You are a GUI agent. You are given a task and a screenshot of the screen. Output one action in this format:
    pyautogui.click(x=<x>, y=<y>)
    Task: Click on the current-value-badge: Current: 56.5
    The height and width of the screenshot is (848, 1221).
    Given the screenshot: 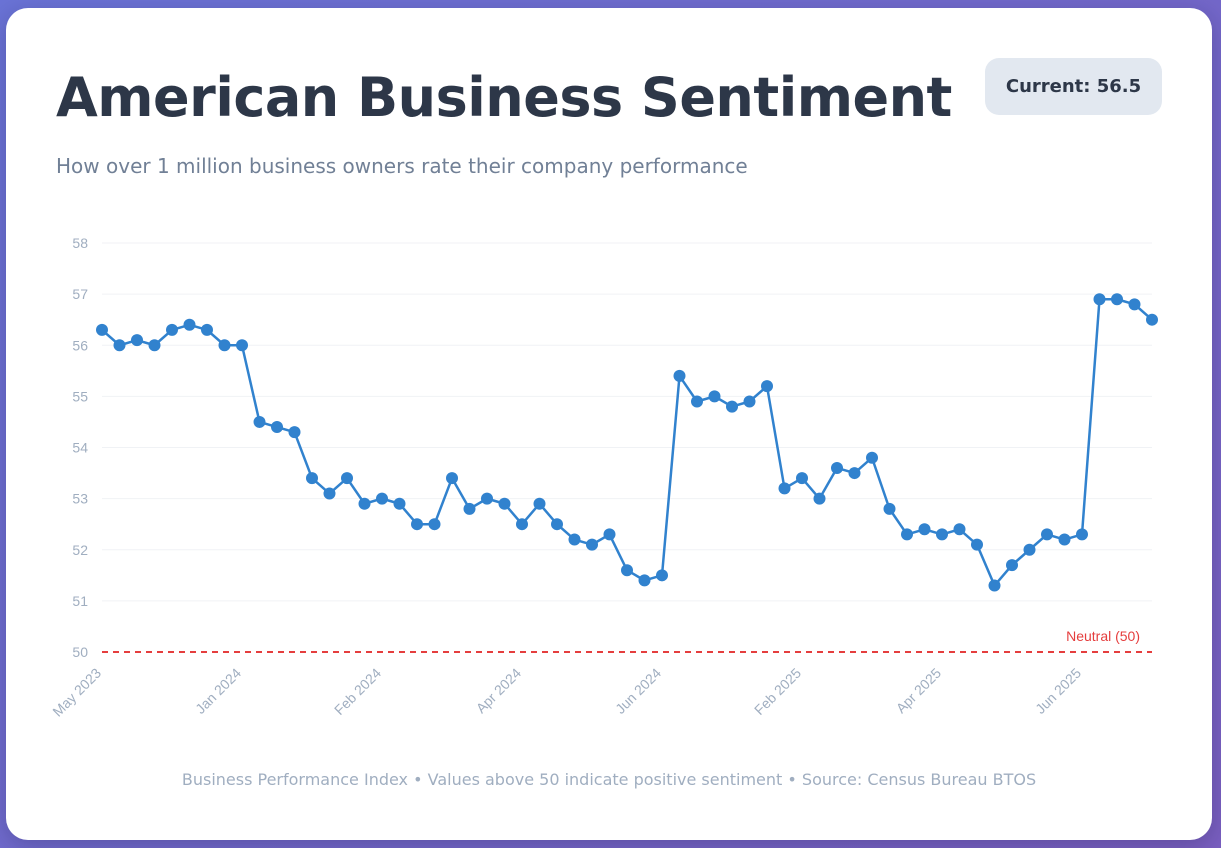 What is the action you would take?
    pyautogui.click(x=1073, y=86)
    